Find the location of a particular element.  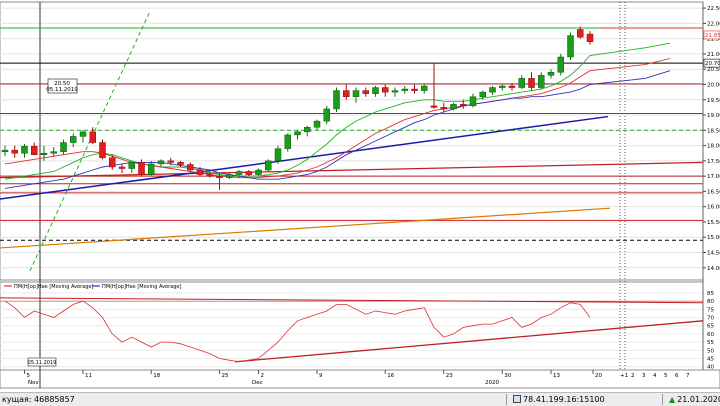

time-axis-forward-label: 4 is located at coordinates (655, 376).